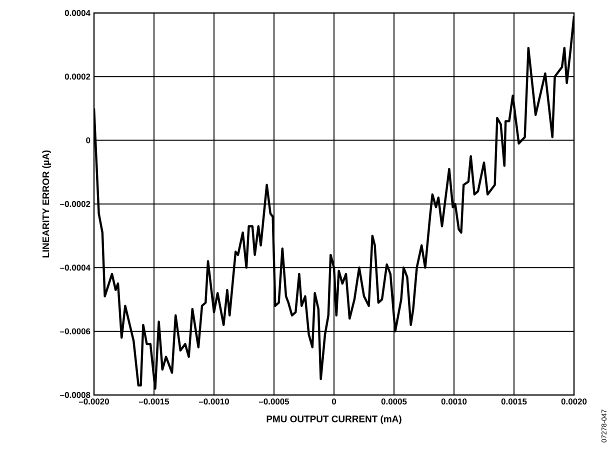  I want to click on y-tick-label: –0.0004, so click(75, 267).